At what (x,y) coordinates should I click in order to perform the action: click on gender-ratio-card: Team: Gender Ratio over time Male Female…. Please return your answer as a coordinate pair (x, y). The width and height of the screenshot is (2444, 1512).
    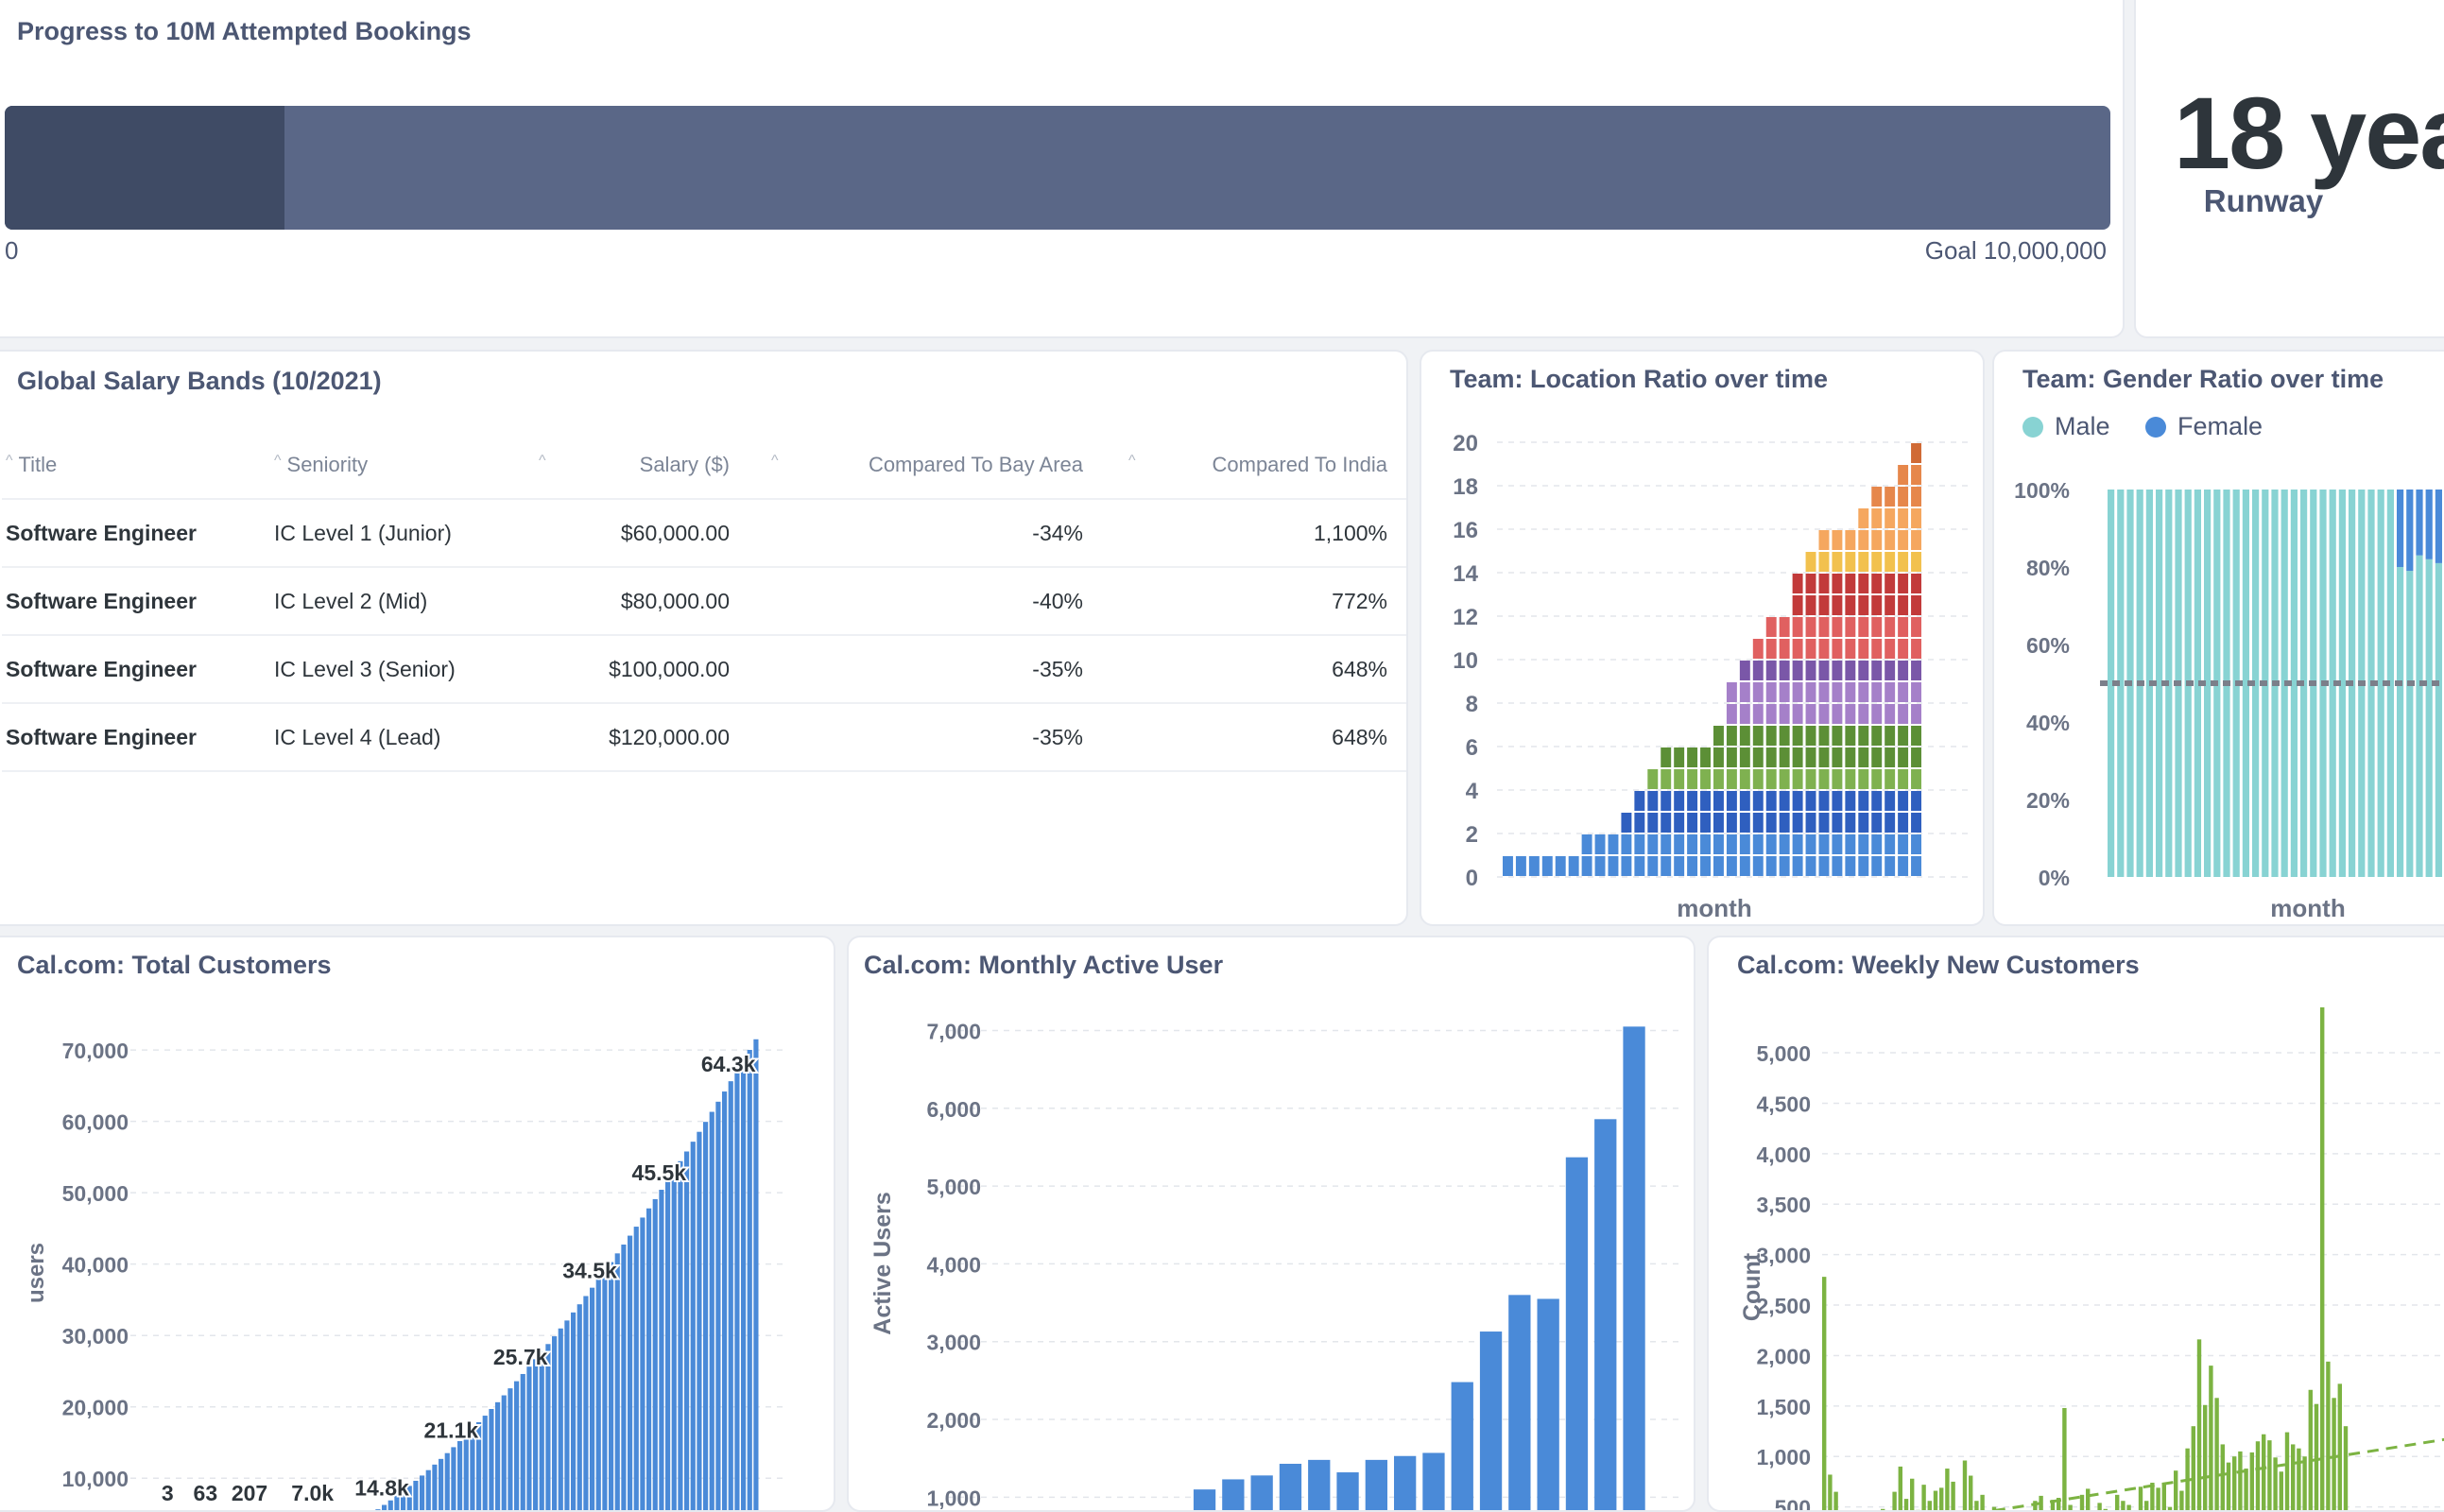
    Looking at the image, I should click on (2218, 638).